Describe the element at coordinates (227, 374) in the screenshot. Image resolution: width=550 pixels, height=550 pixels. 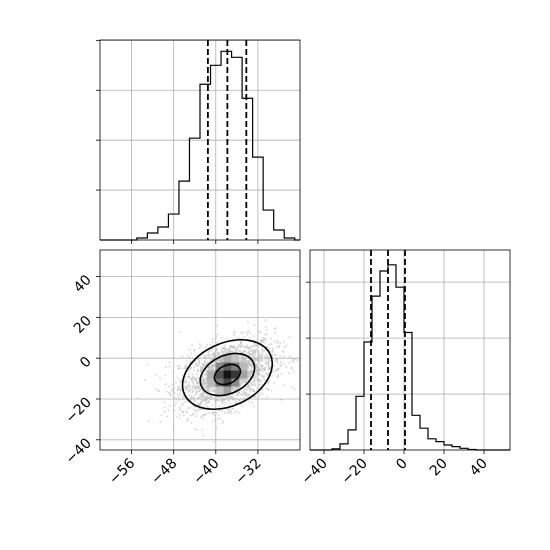
I see `contour-inner` at that location.